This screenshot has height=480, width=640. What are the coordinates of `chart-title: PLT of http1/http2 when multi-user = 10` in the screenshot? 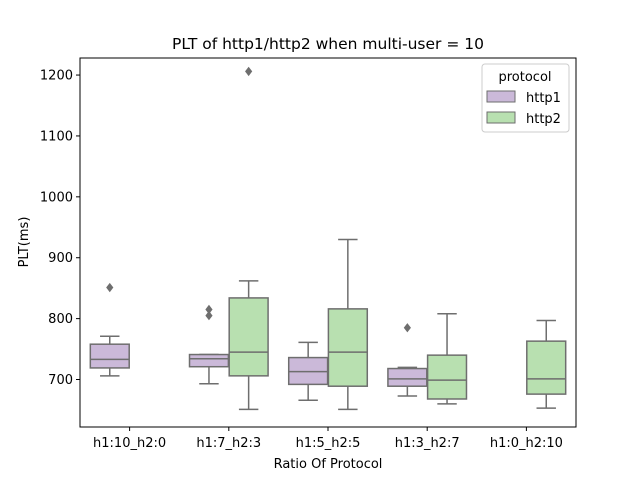 It's located at (328, 44).